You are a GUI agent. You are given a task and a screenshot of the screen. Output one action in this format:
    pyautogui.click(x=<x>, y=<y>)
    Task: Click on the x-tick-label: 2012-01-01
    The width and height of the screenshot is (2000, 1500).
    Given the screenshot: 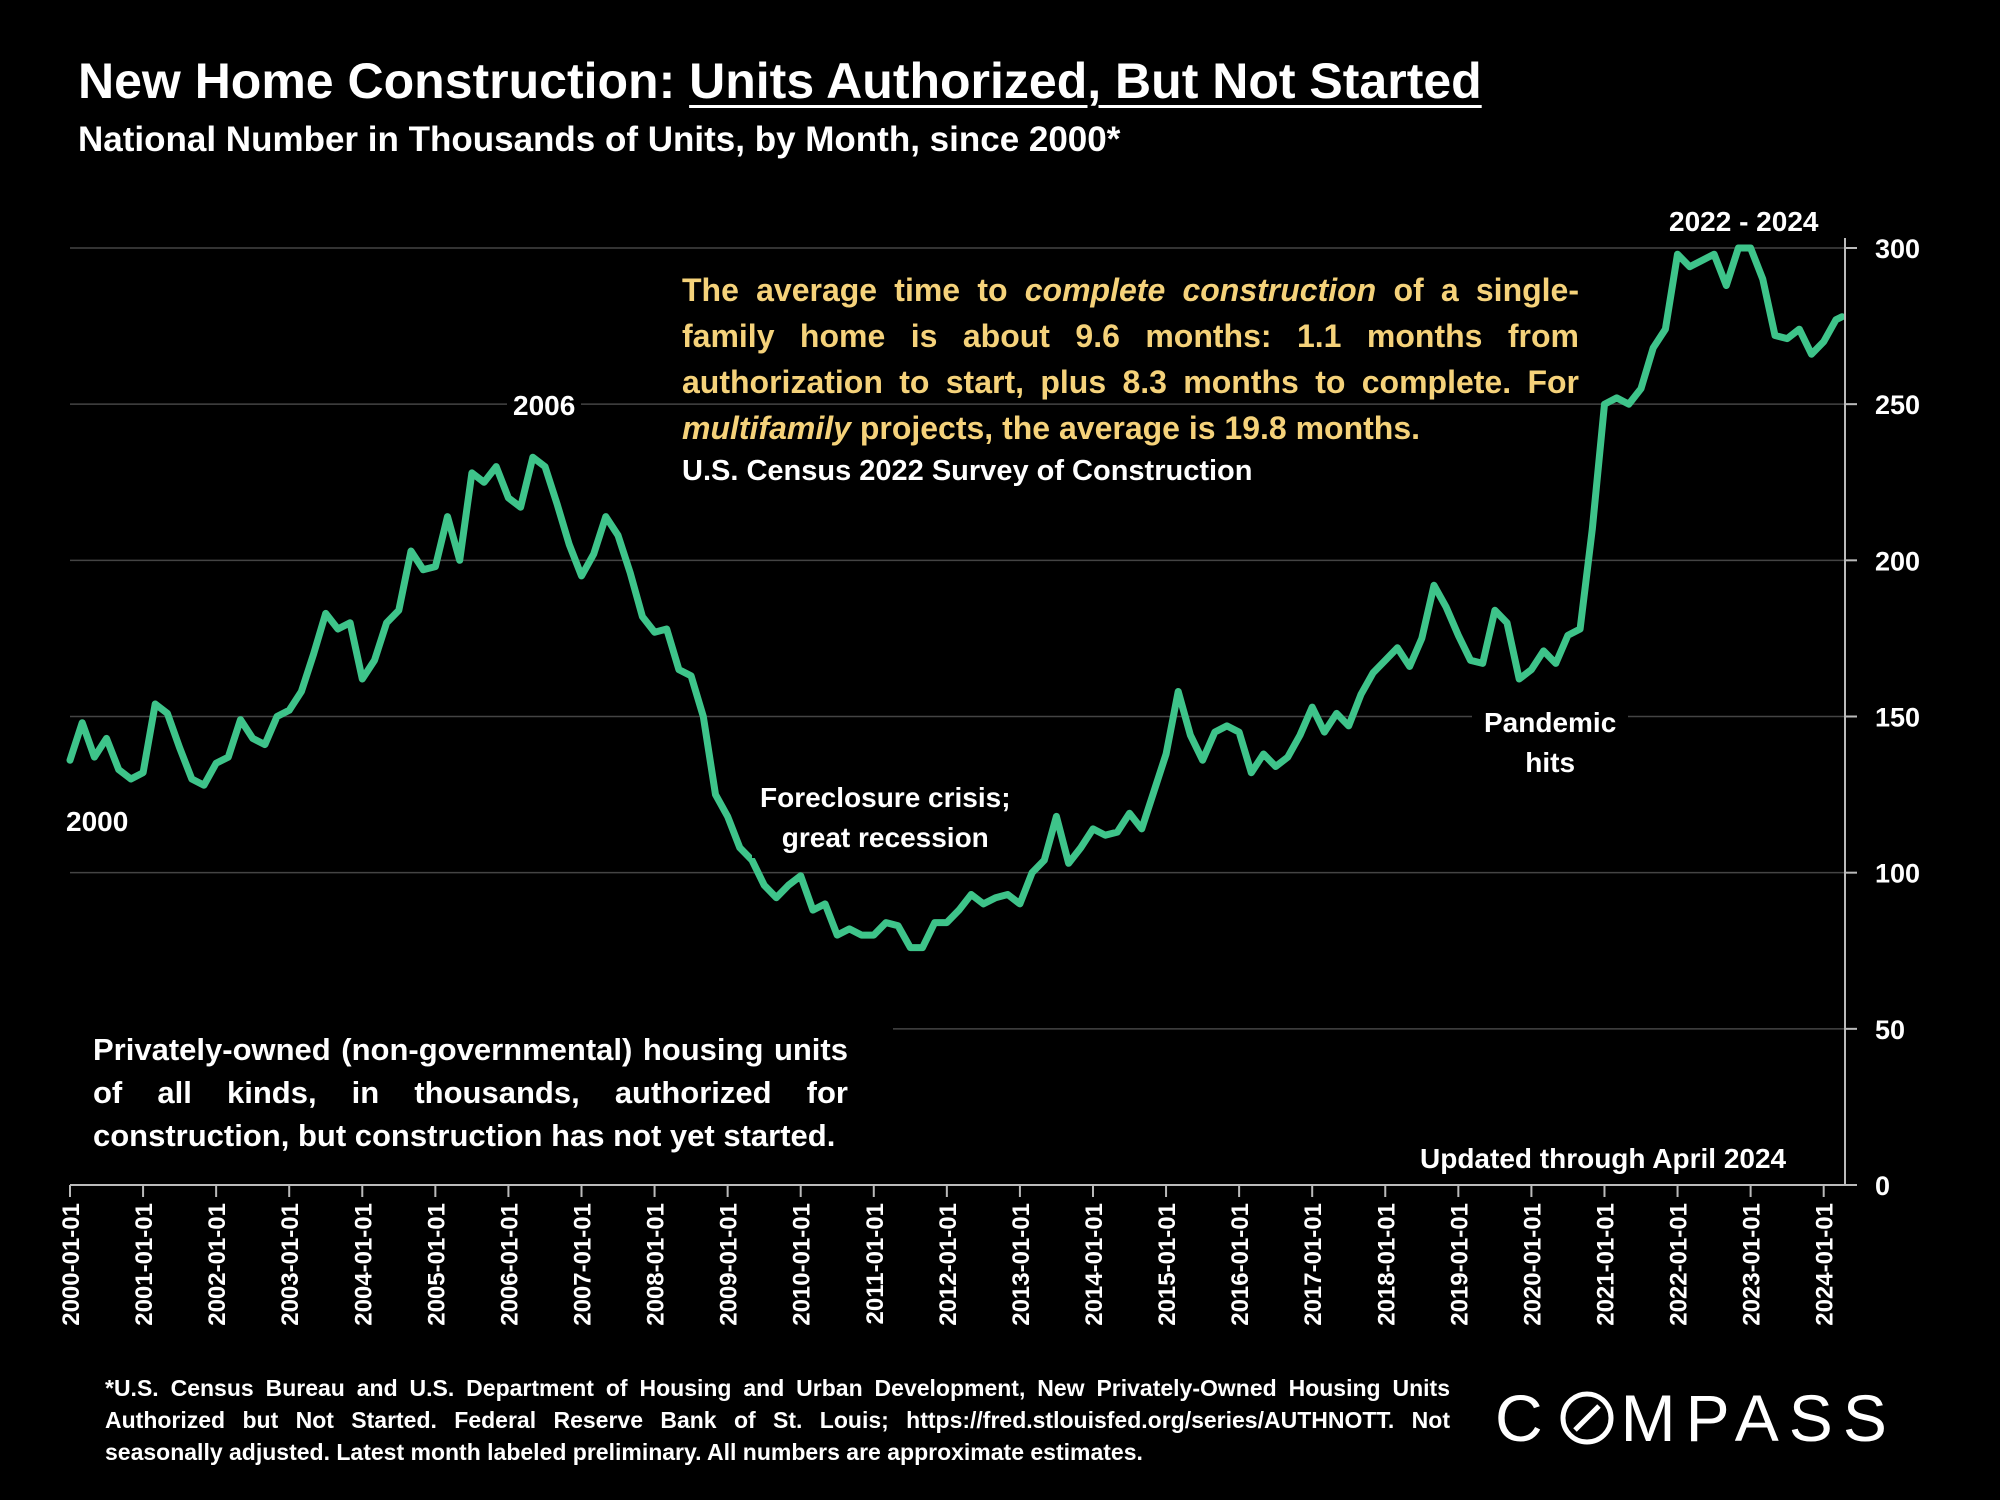 What is the action you would take?
    pyautogui.click(x=948, y=1264)
    